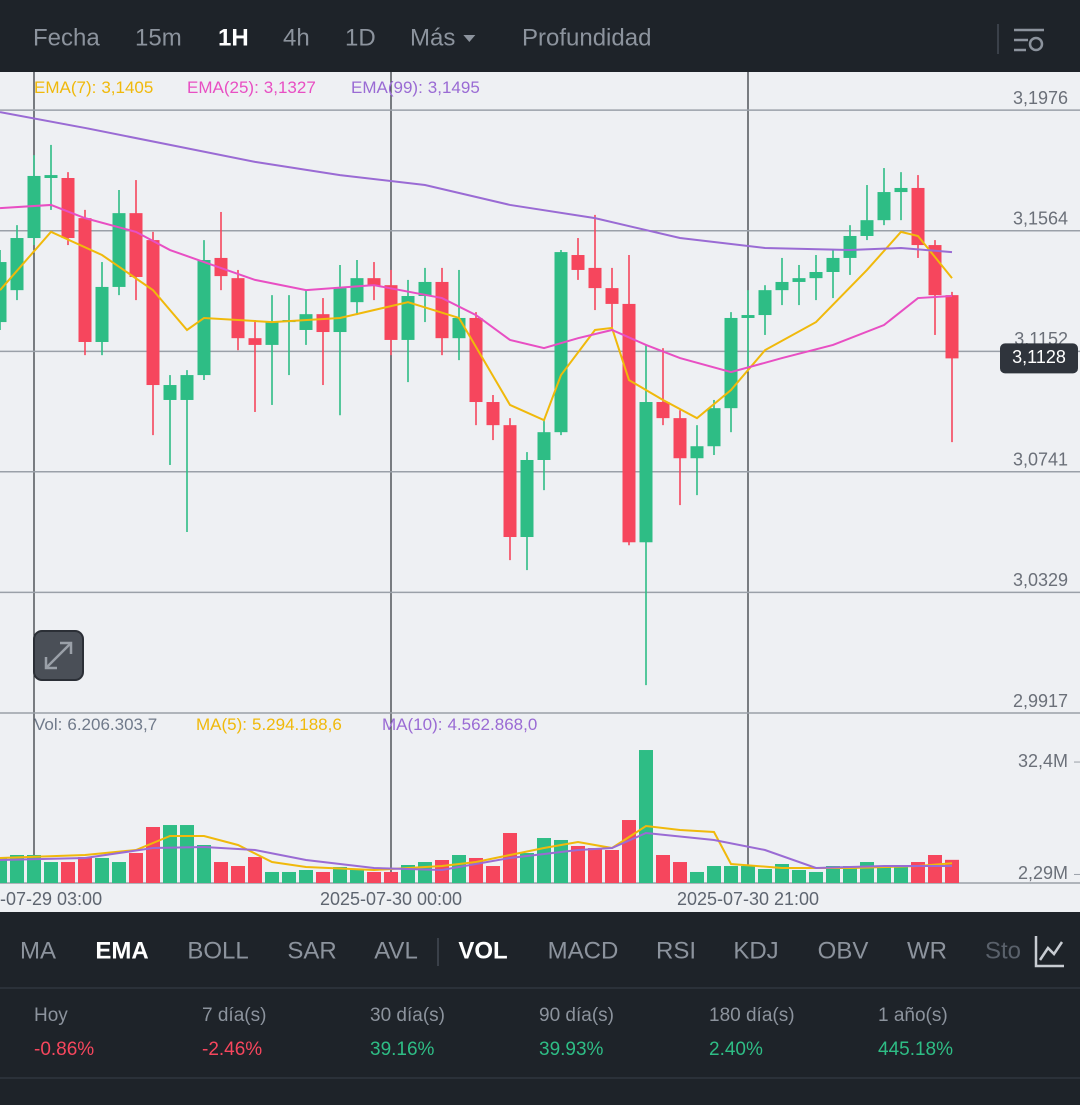  I want to click on y-tick-label: 32,4M, so click(1043, 761).